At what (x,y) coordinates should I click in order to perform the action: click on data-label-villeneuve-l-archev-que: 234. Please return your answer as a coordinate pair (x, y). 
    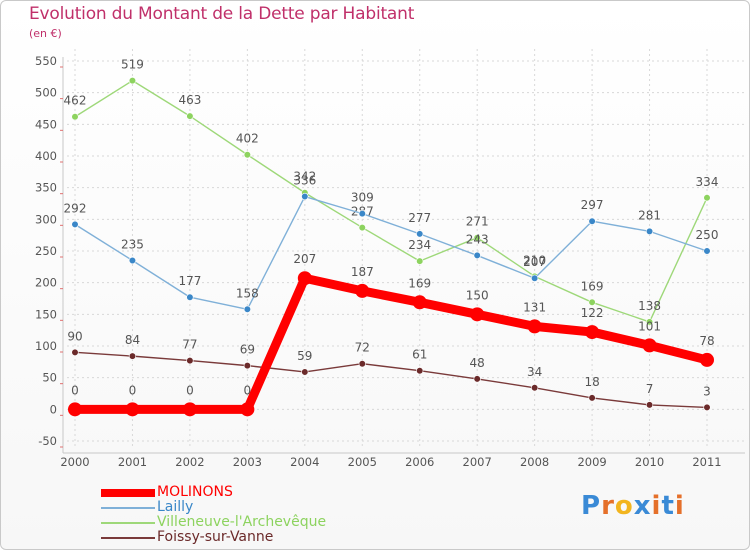
    Looking at the image, I should click on (419, 245).